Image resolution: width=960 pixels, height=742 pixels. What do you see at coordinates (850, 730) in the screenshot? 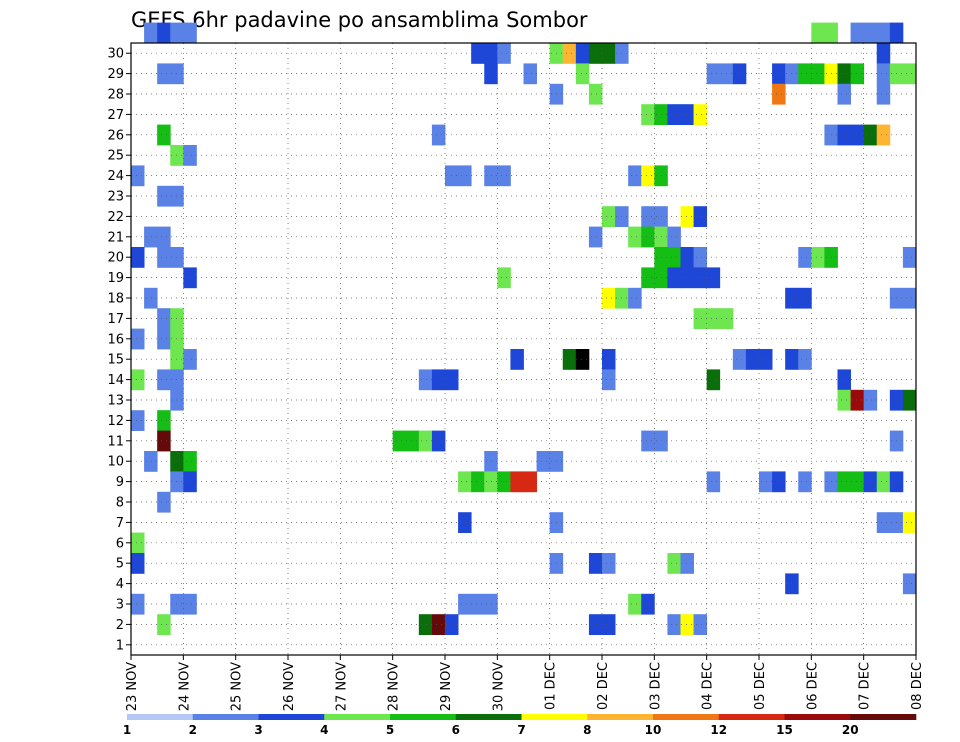
I see `colorbar-label: 20` at bounding box center [850, 730].